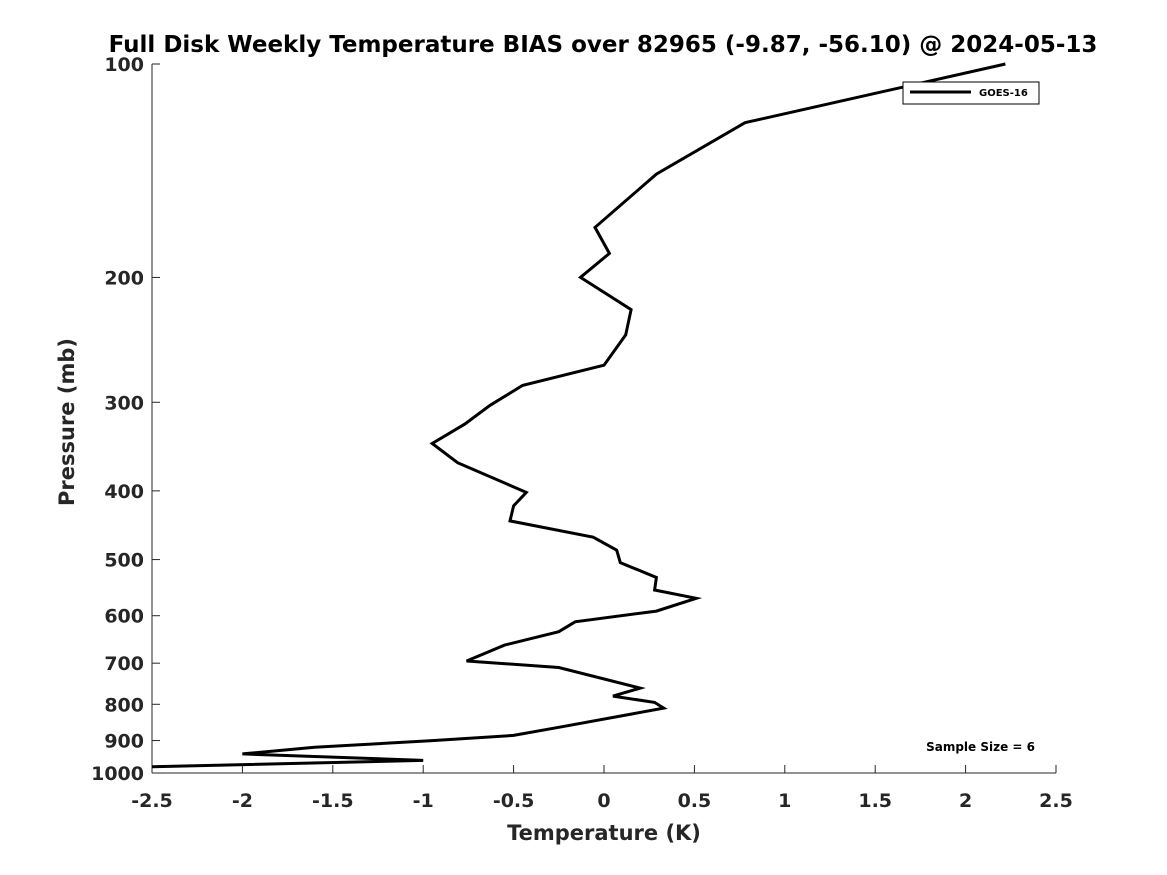  Describe the element at coordinates (1003, 93) in the screenshot. I see `legend-label-goes-16: GOES-16` at that location.